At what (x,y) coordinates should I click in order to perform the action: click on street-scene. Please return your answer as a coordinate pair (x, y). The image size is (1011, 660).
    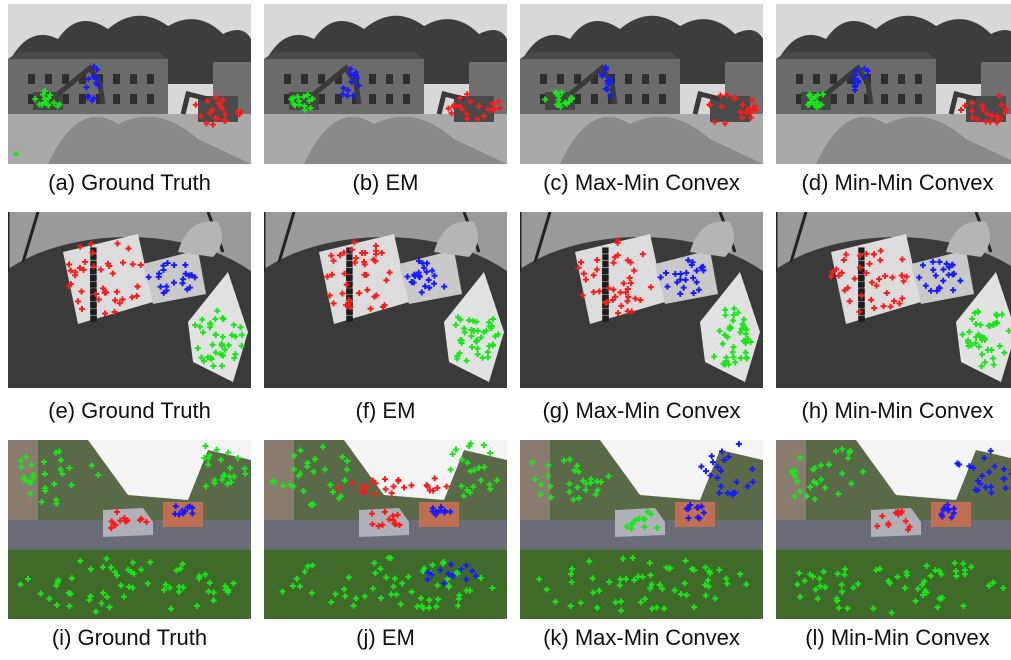
    Looking at the image, I should click on (641, 529).